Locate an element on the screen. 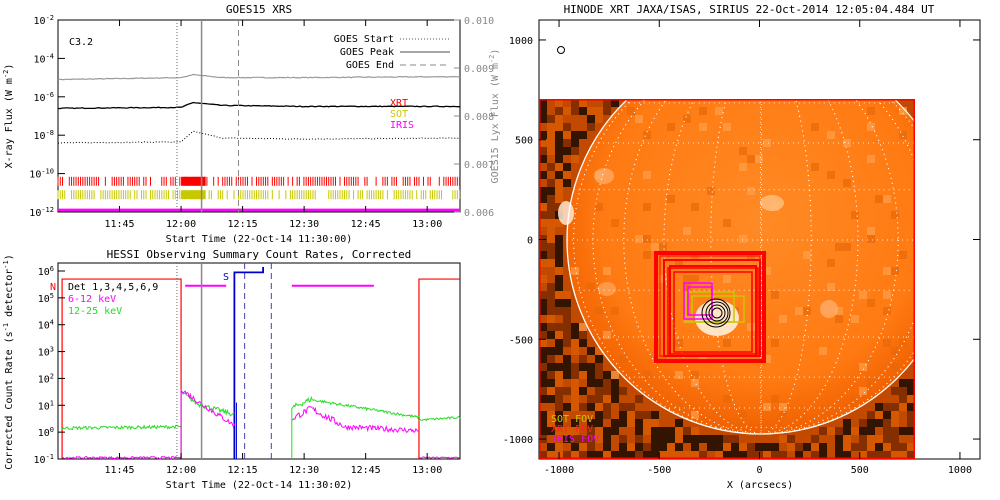 Image resolution: width=1000 pixels, height=500 pixels. goes-xrt-block is located at coordinates (193, 181).